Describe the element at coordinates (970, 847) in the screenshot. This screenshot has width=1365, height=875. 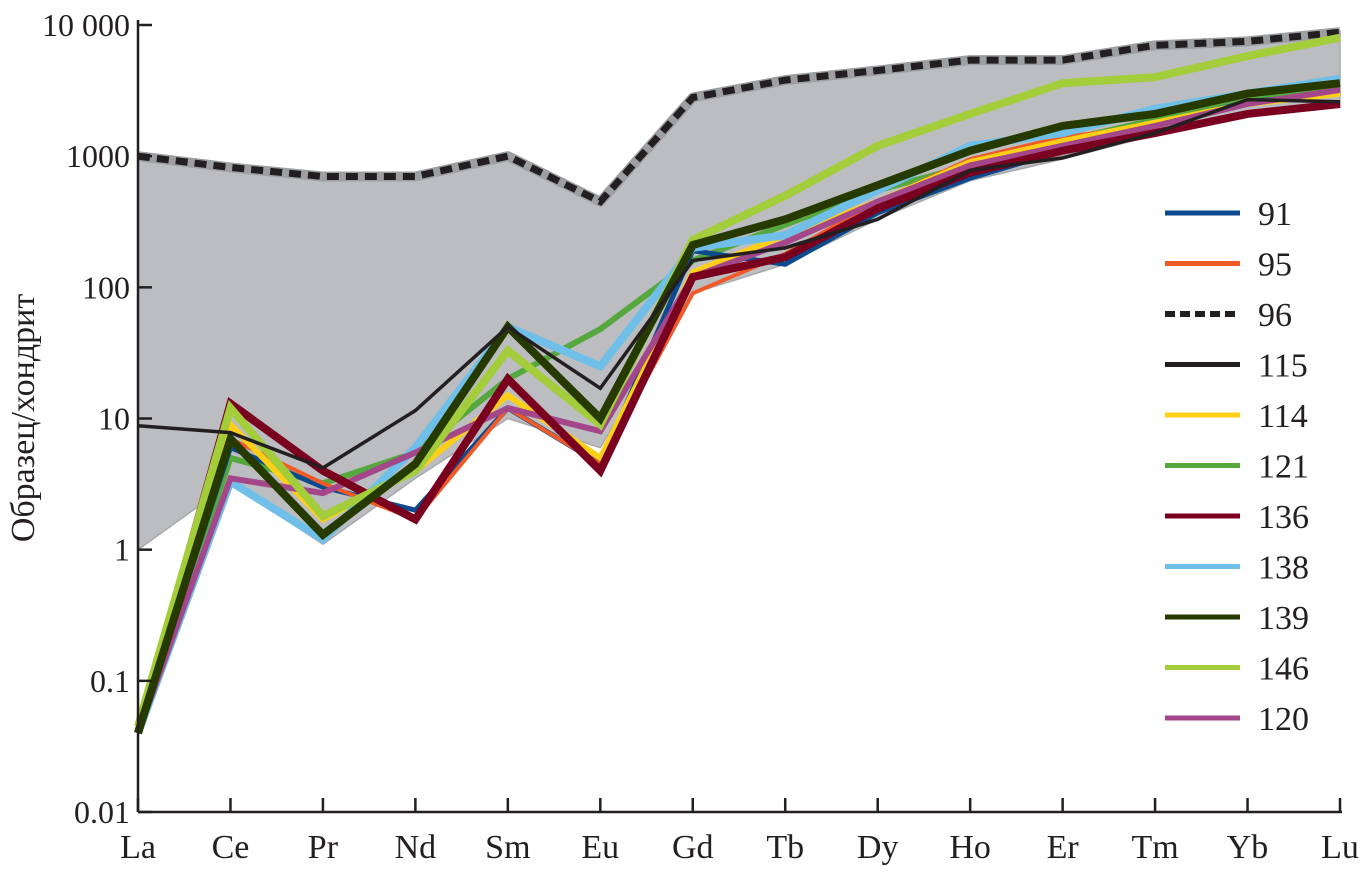
I see `x-tick-label: Ho` at that location.